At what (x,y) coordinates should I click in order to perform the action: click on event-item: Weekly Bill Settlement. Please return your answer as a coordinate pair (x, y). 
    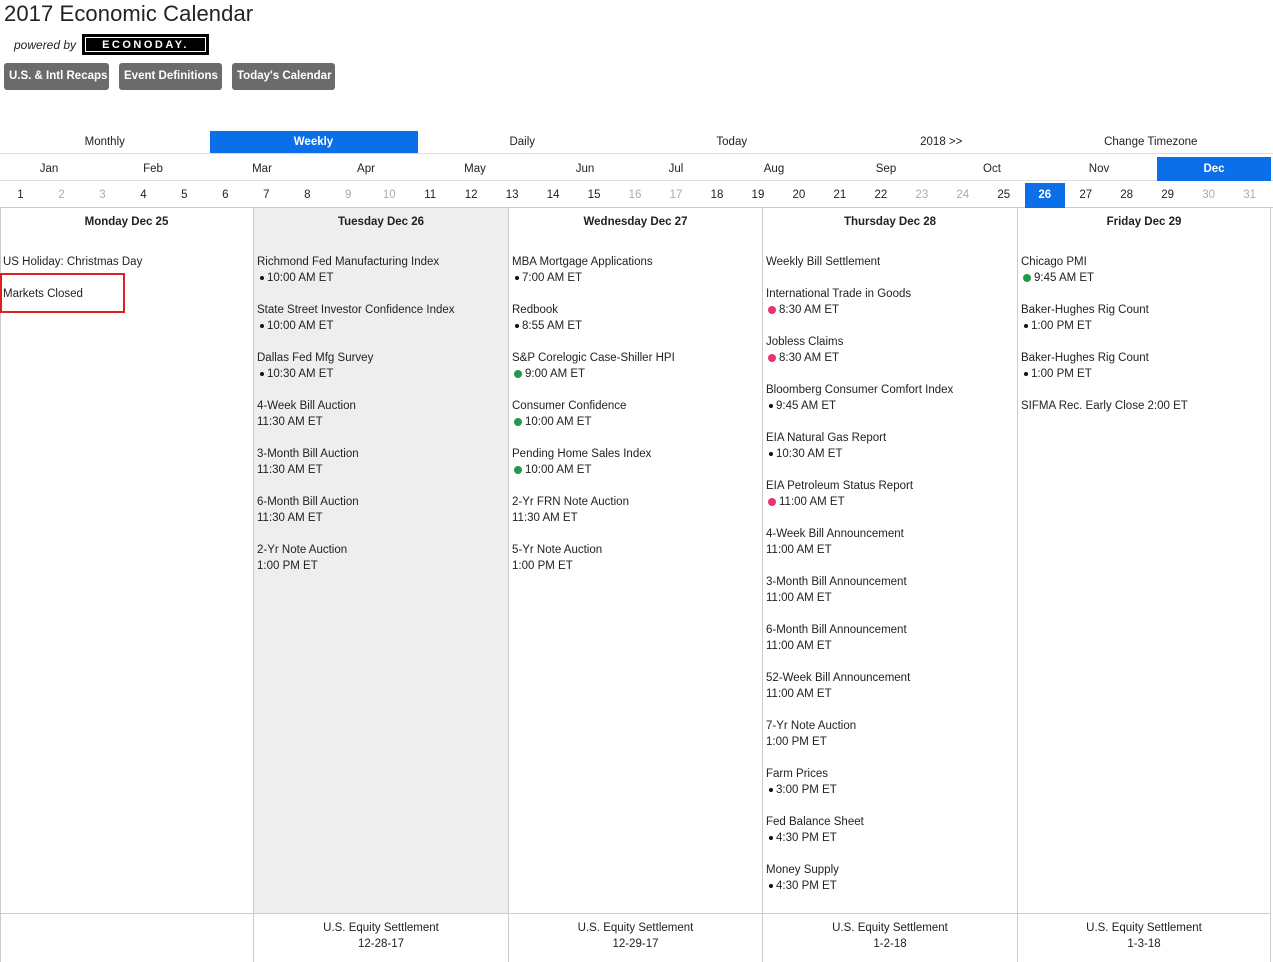
    Looking at the image, I should click on (890, 262).